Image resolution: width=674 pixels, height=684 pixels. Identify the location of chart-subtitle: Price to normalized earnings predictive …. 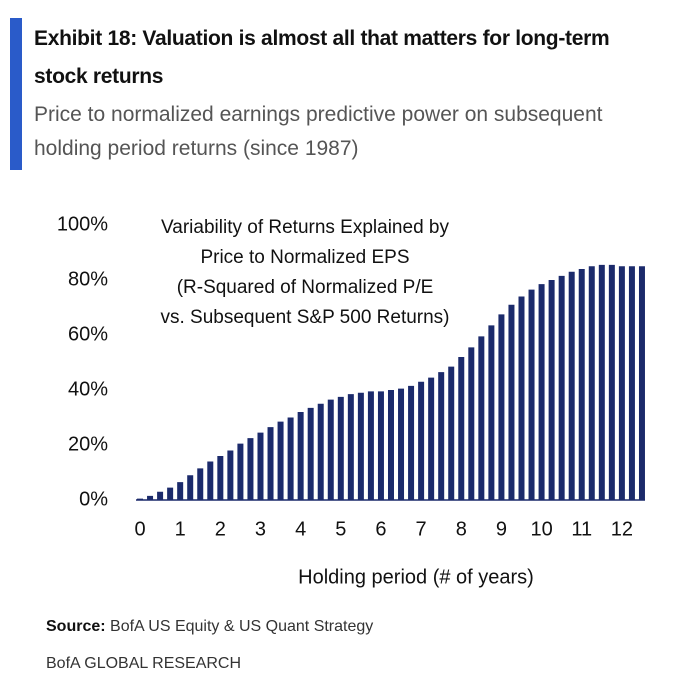
(318, 131).